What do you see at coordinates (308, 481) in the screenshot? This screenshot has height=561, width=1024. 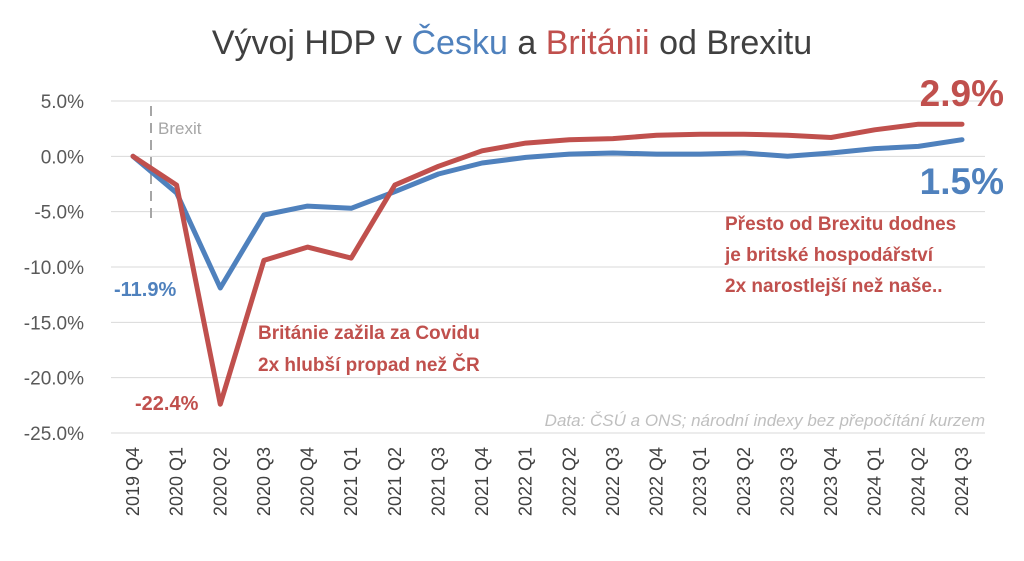 I see `x-tick-label: 2020 Q4` at bounding box center [308, 481].